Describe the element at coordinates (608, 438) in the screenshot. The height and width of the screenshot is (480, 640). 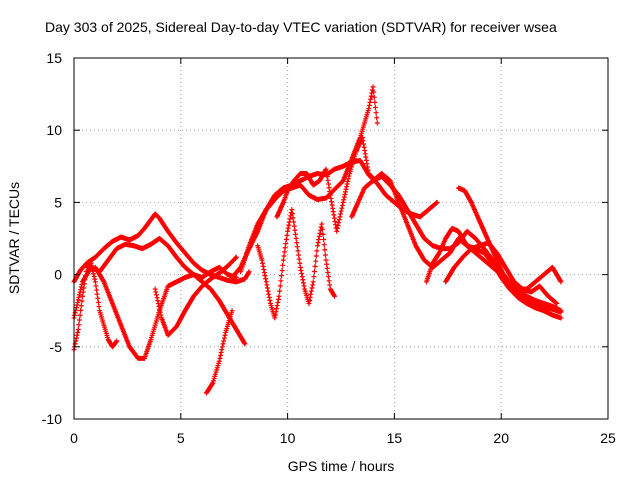
I see `x-tick-label: 25` at that location.